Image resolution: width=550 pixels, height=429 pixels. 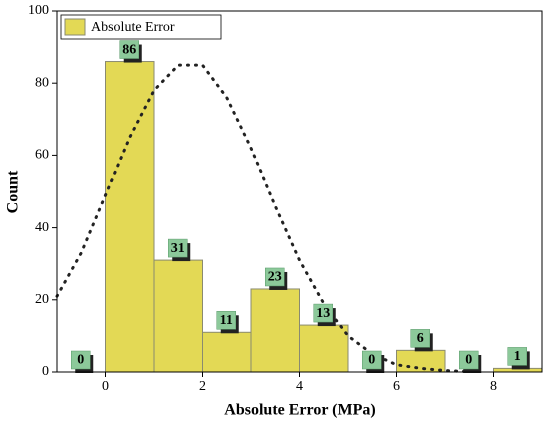 What do you see at coordinates (105, 386) in the screenshot?
I see `x-tick-label: 0` at bounding box center [105, 386].